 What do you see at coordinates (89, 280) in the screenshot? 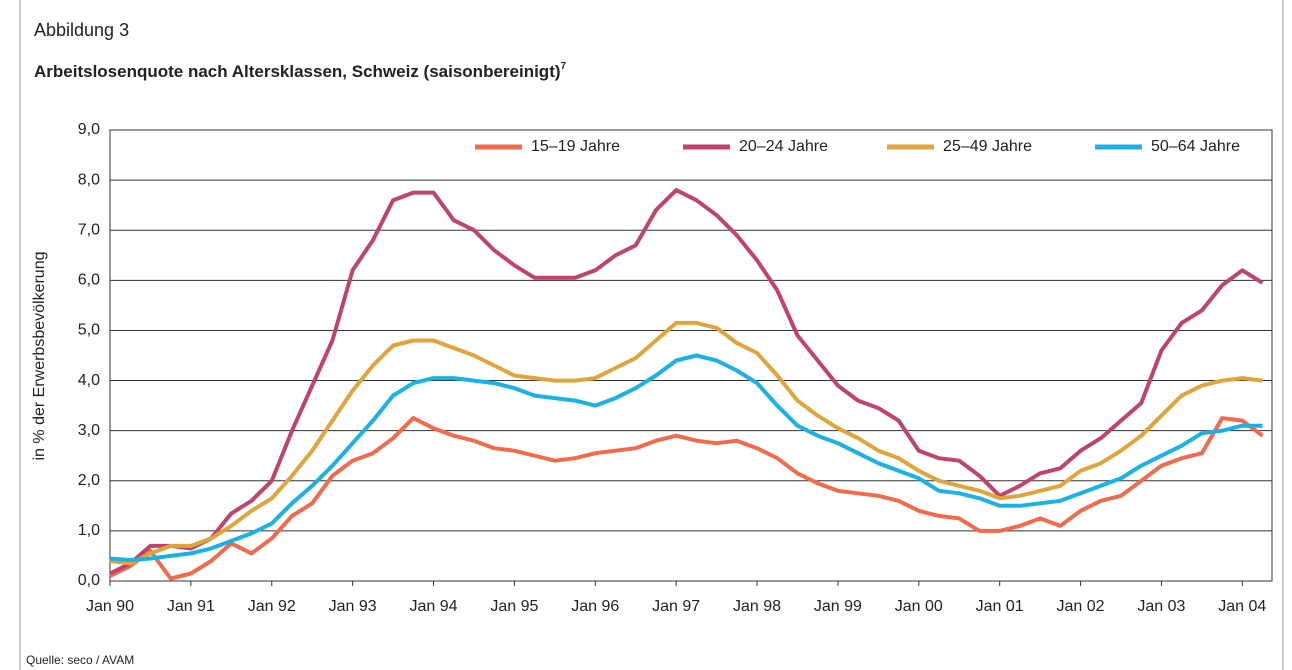
I see `y-tick-label: 6,0` at bounding box center [89, 280].